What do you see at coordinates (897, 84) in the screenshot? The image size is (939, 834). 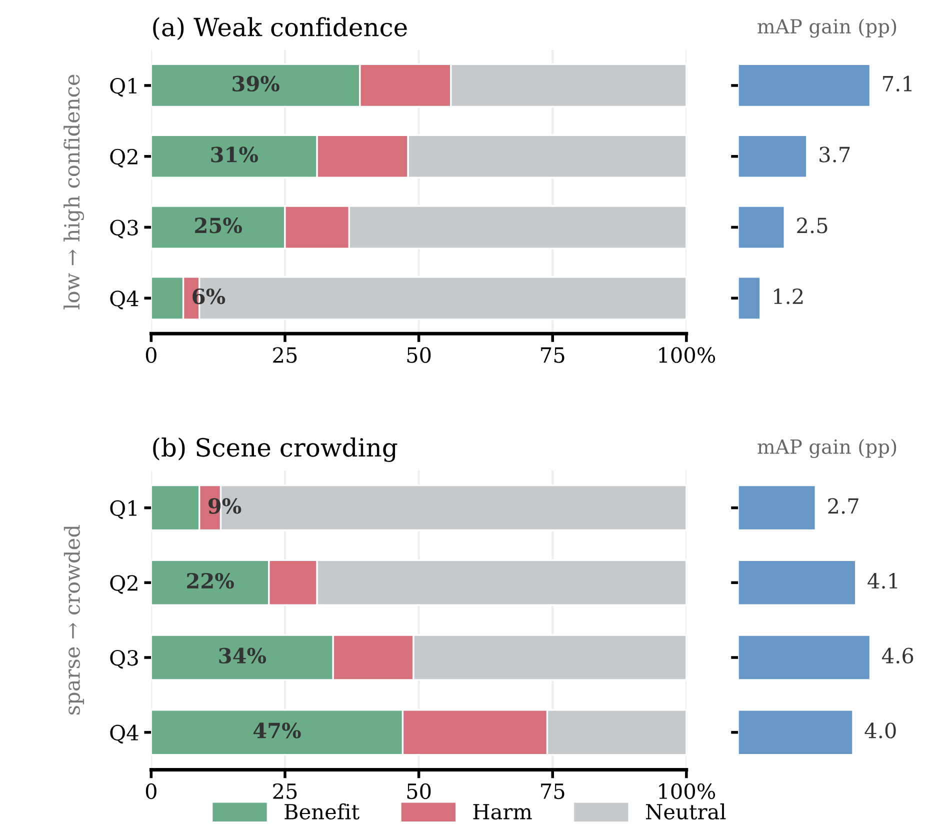 I see `data-label: 7.1` at bounding box center [897, 84].